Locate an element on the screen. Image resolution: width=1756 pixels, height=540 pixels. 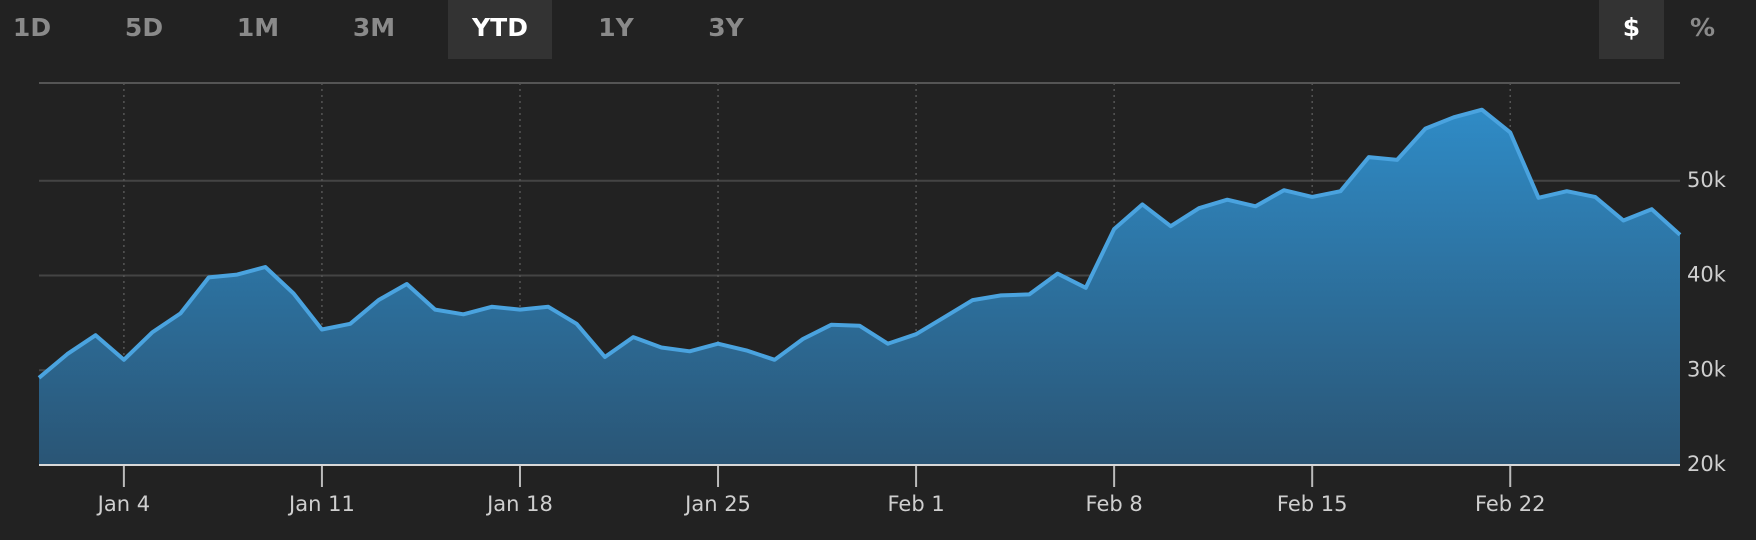
x-tick-label: Feb 22 is located at coordinates (1510, 504).